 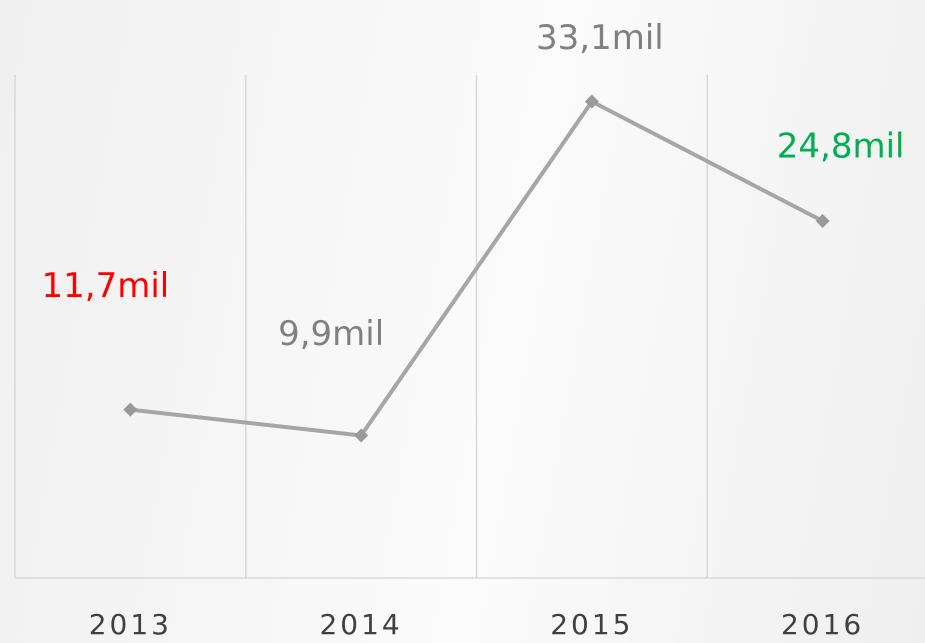 What do you see at coordinates (106, 286) in the screenshot?
I see `value-label: 11,7mil` at bounding box center [106, 286].